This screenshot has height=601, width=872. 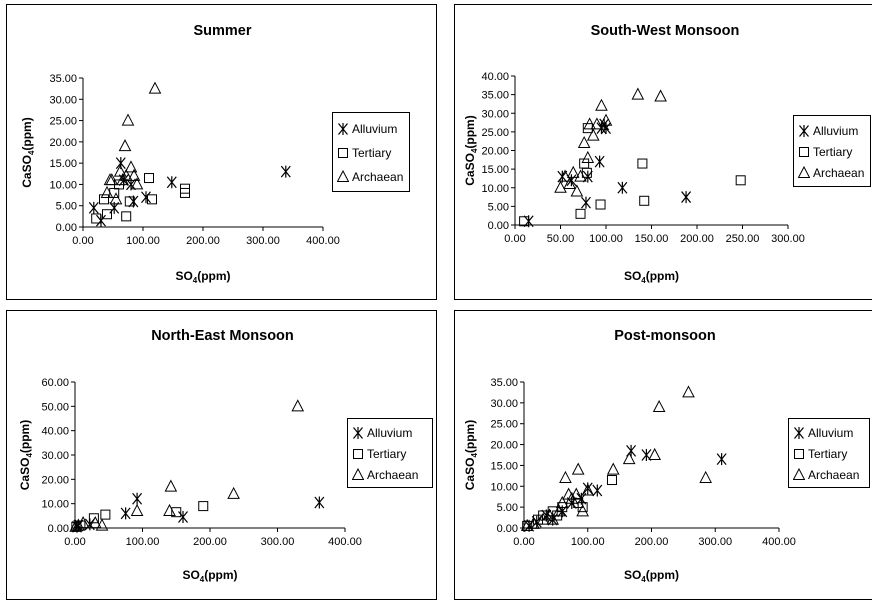 I want to click on y-axis-label: CaSO4(ppm), so click(x=28, y=152).